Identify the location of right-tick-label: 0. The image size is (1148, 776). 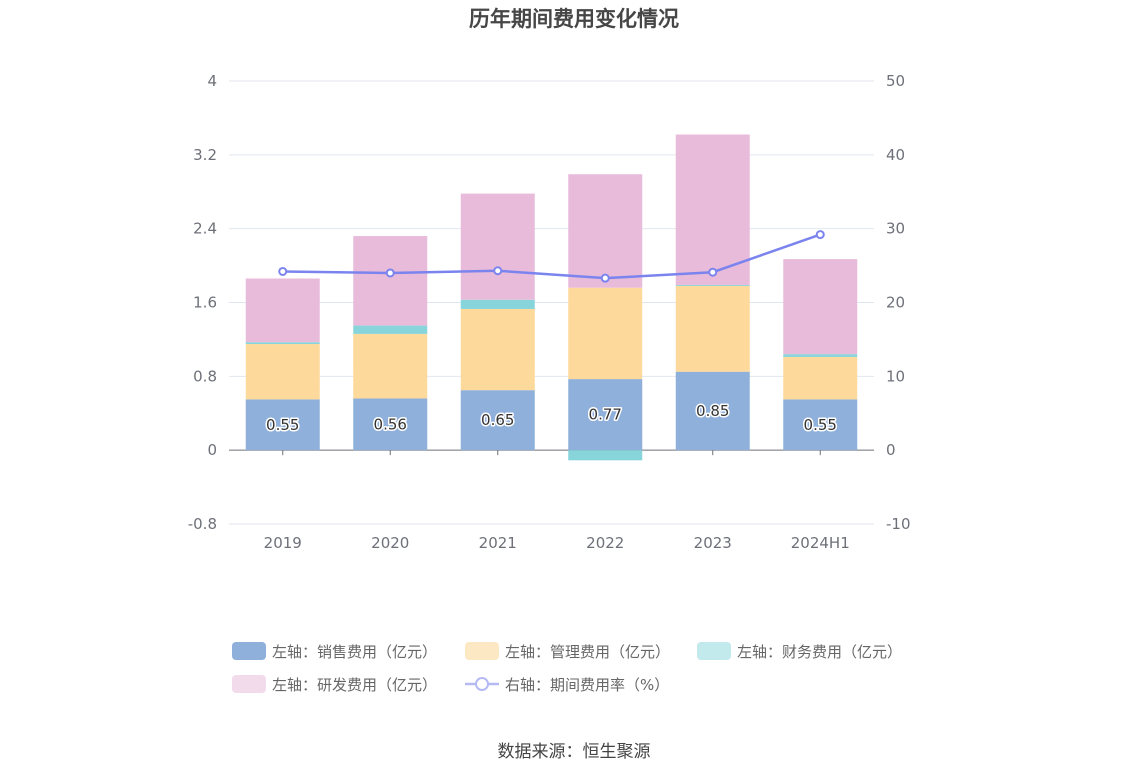
(891, 450).